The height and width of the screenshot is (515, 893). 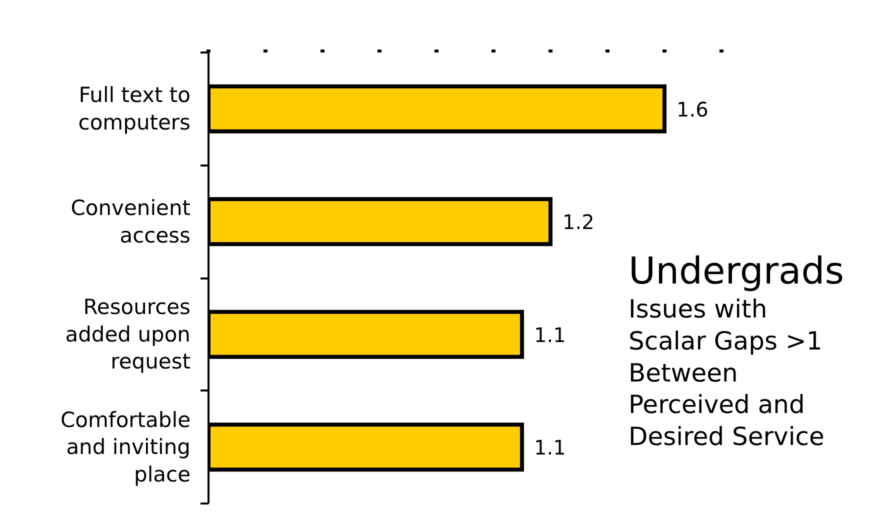 I want to click on data-label: 1.6, so click(x=692, y=109).